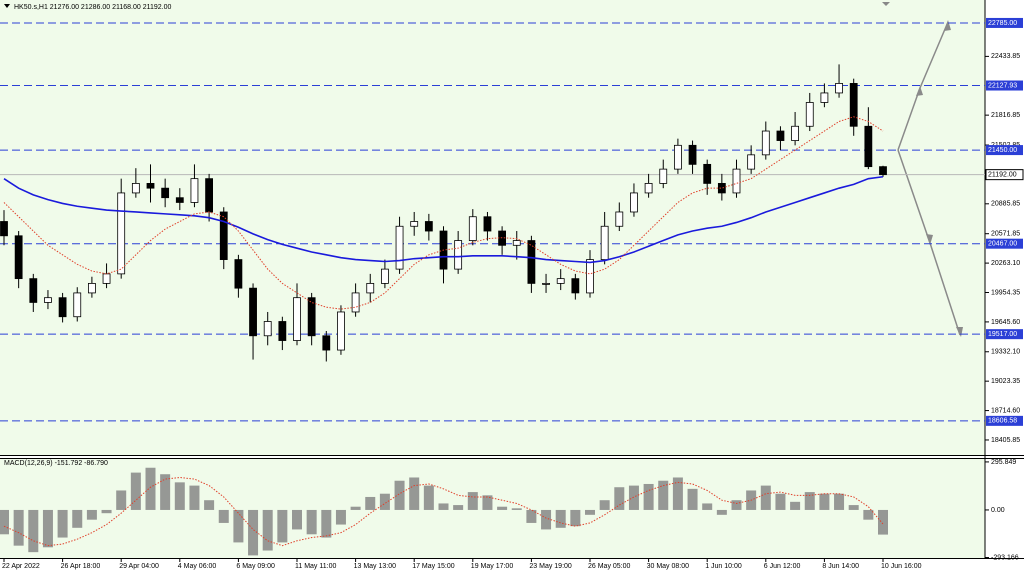  Describe the element at coordinates (7, 6) in the screenshot. I see `menu-arrow` at that location.